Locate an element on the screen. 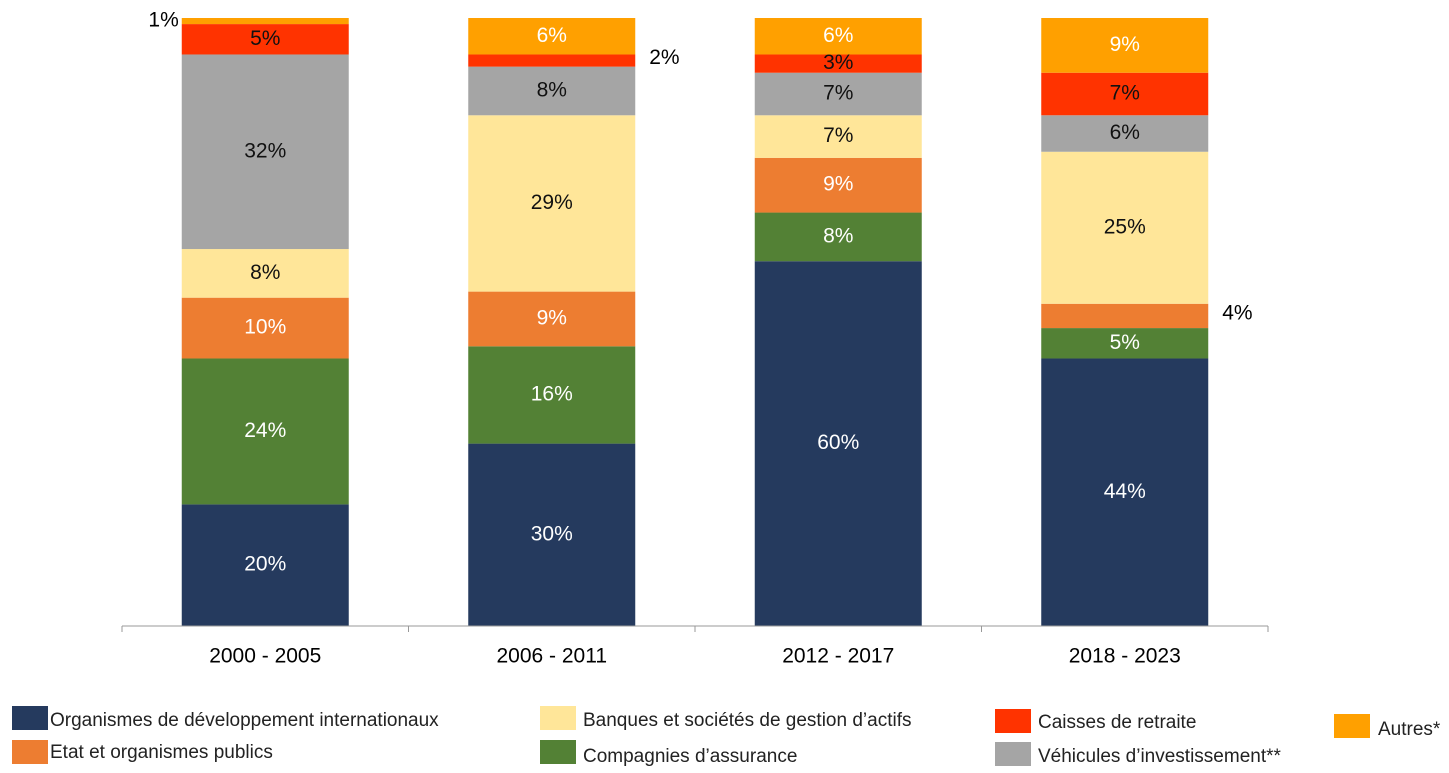 The width and height of the screenshot is (1449, 773). x-tick-label: 2006 - 2011 is located at coordinates (551, 656).